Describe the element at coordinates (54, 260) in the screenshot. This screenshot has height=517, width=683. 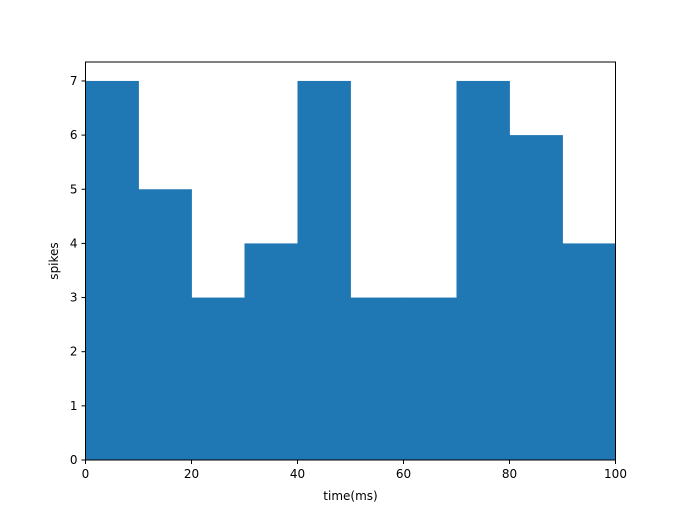
I see `y-axis-label: spikes` at that location.